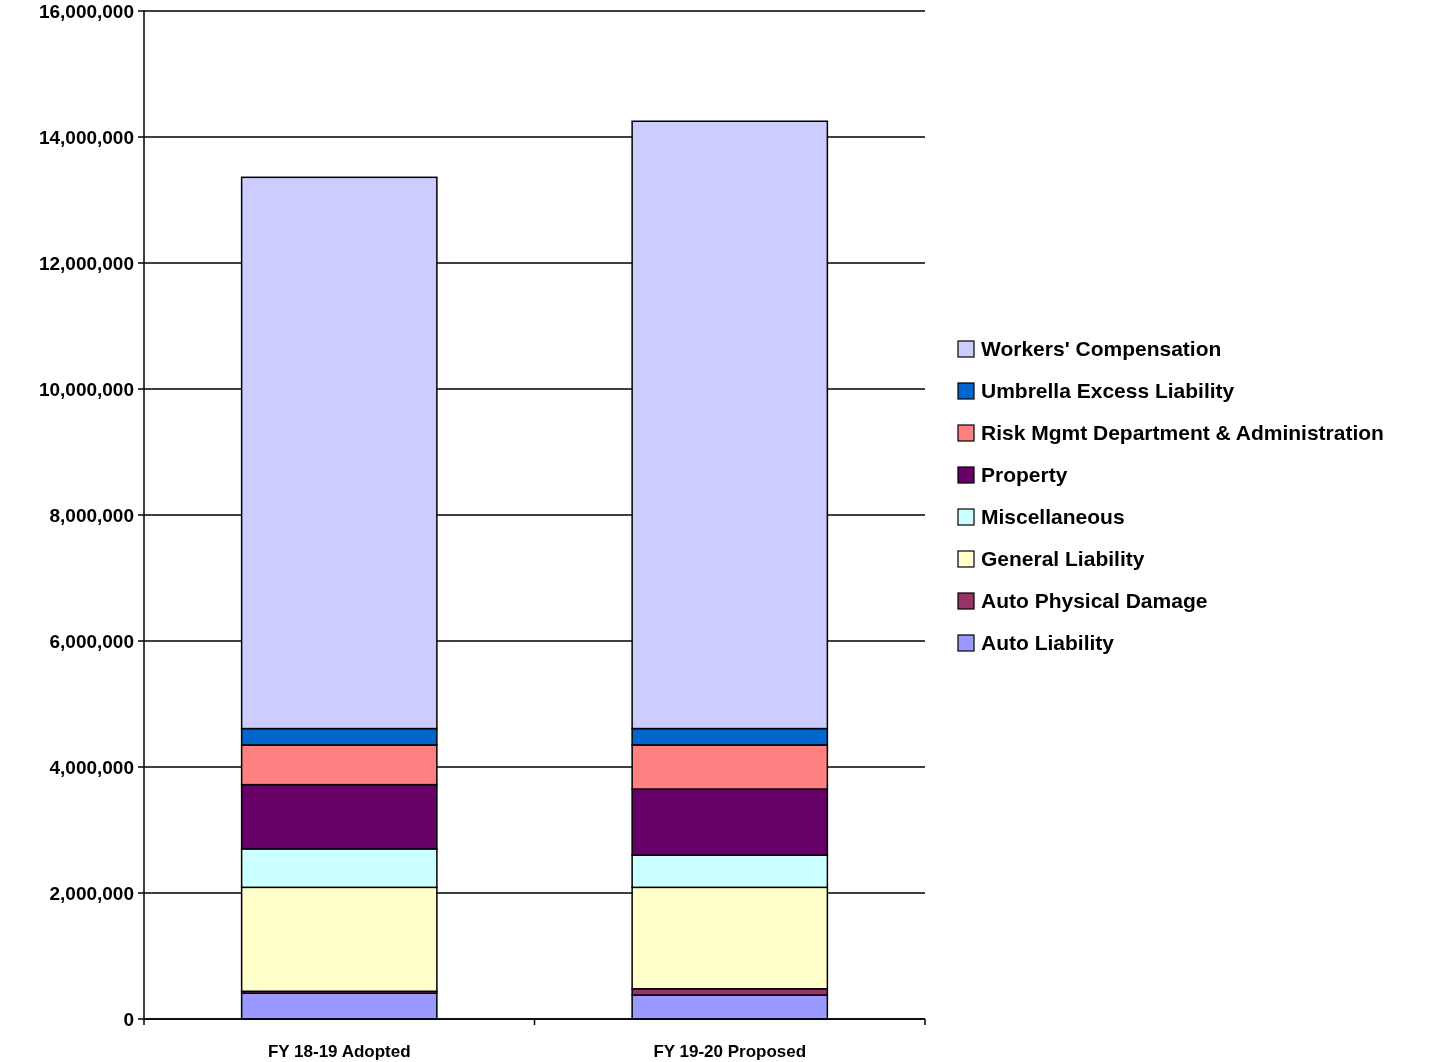  I want to click on legend-label: Property, so click(1024, 475).